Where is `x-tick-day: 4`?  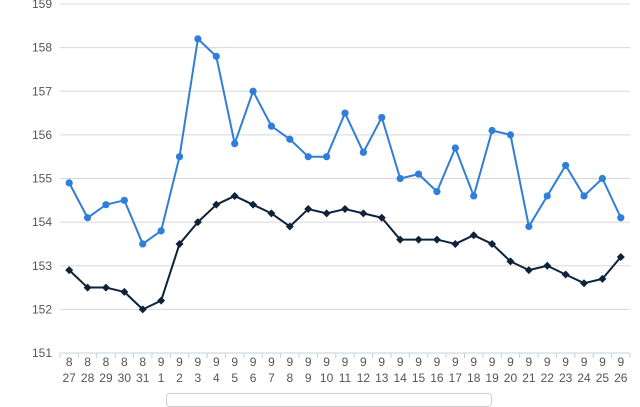
x-tick-day: 4 is located at coordinates (216, 378).